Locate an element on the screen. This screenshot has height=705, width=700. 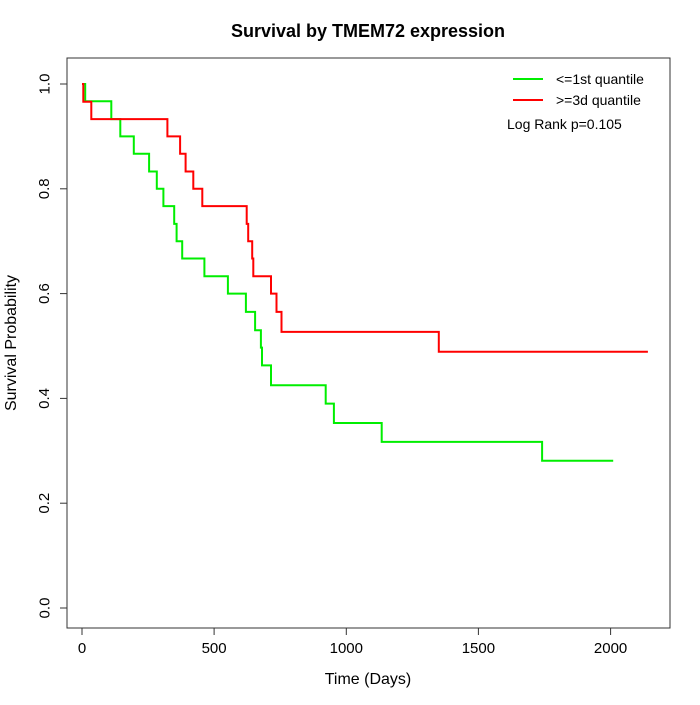
y-tick-label: 0.2 is located at coordinates (44, 503).